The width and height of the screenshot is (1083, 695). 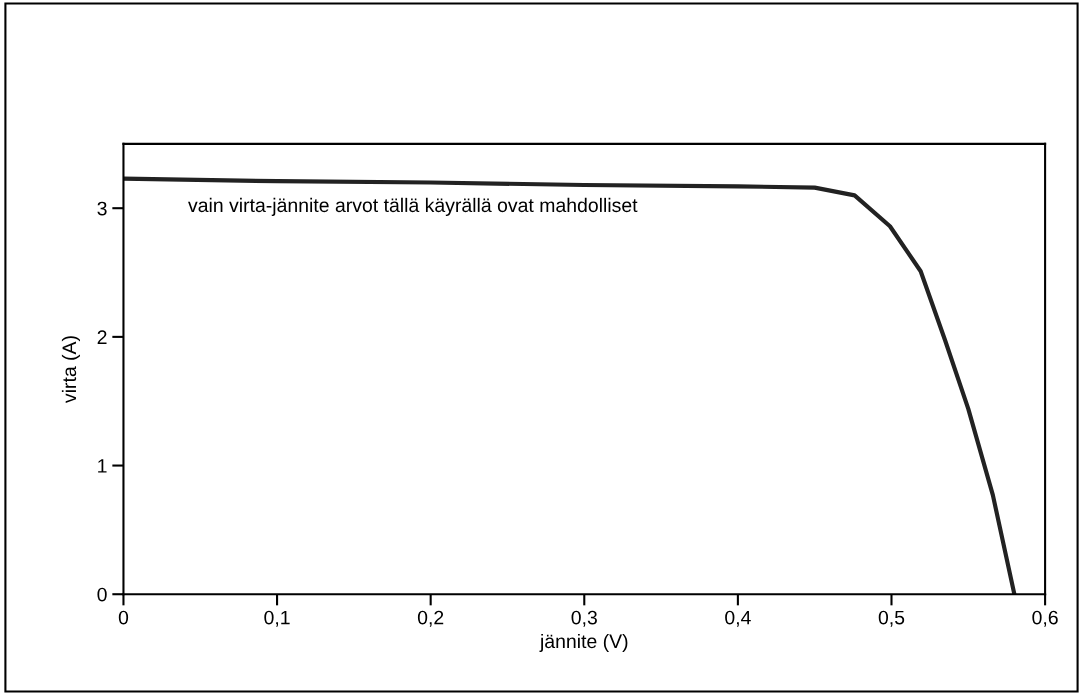 I want to click on x-axis-title: jännite (V), so click(x=583, y=642).